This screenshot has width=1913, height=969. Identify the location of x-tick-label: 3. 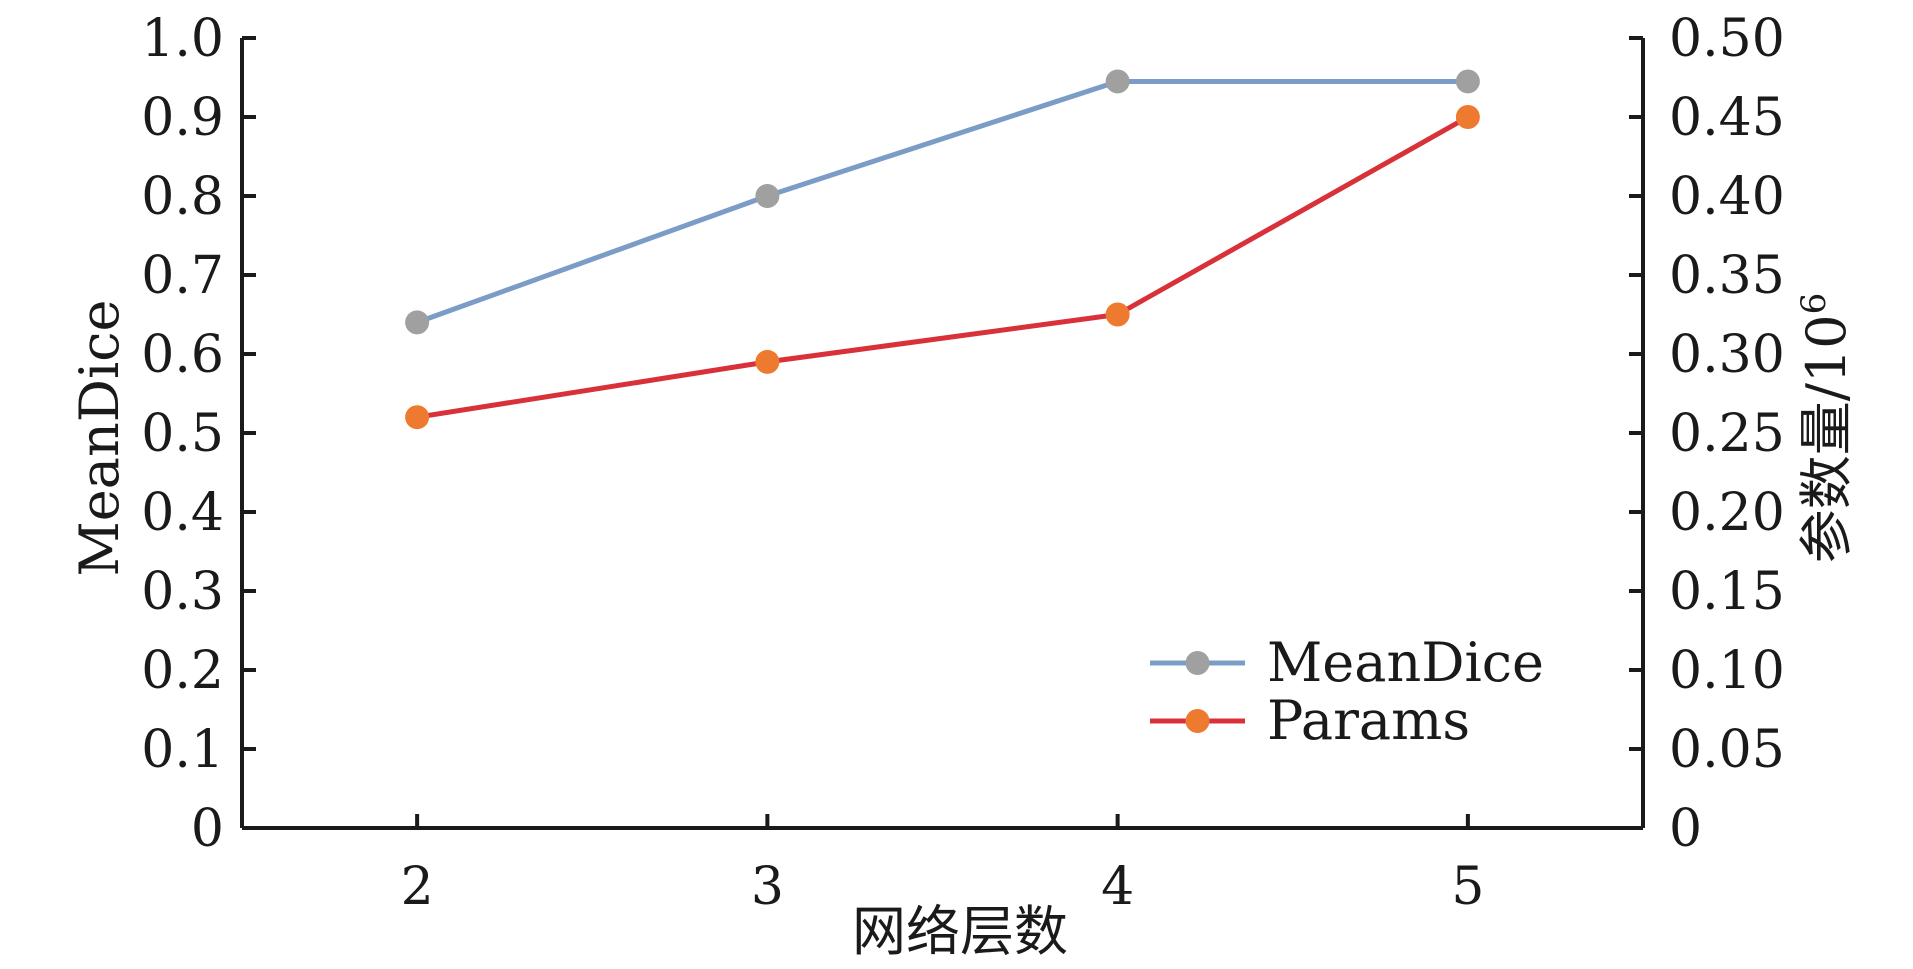
(767, 887).